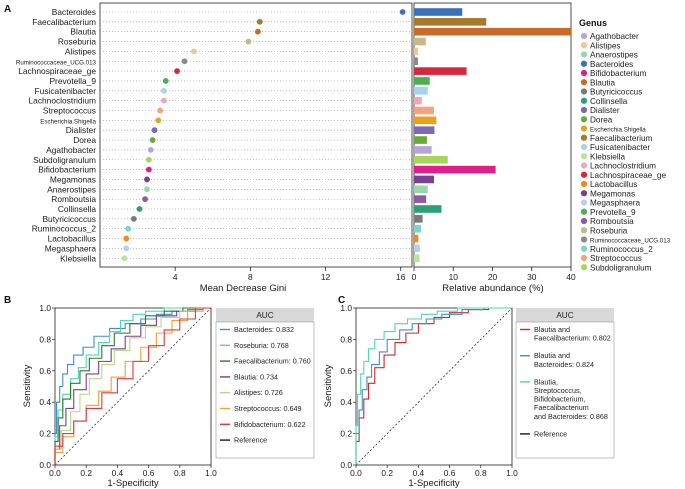 Image resolution: width=685 pixels, height=489 pixels. What do you see at coordinates (609, 101) in the screenshot?
I see `genus-legend-label: Collinsella` at bounding box center [609, 101].